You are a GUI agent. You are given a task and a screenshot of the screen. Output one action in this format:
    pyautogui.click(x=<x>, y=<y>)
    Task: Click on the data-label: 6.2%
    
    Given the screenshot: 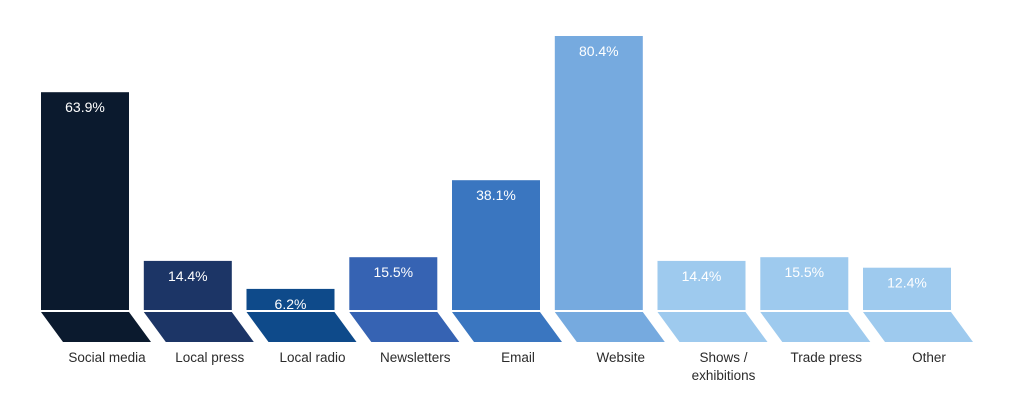 What is the action you would take?
    pyautogui.click(x=291, y=304)
    